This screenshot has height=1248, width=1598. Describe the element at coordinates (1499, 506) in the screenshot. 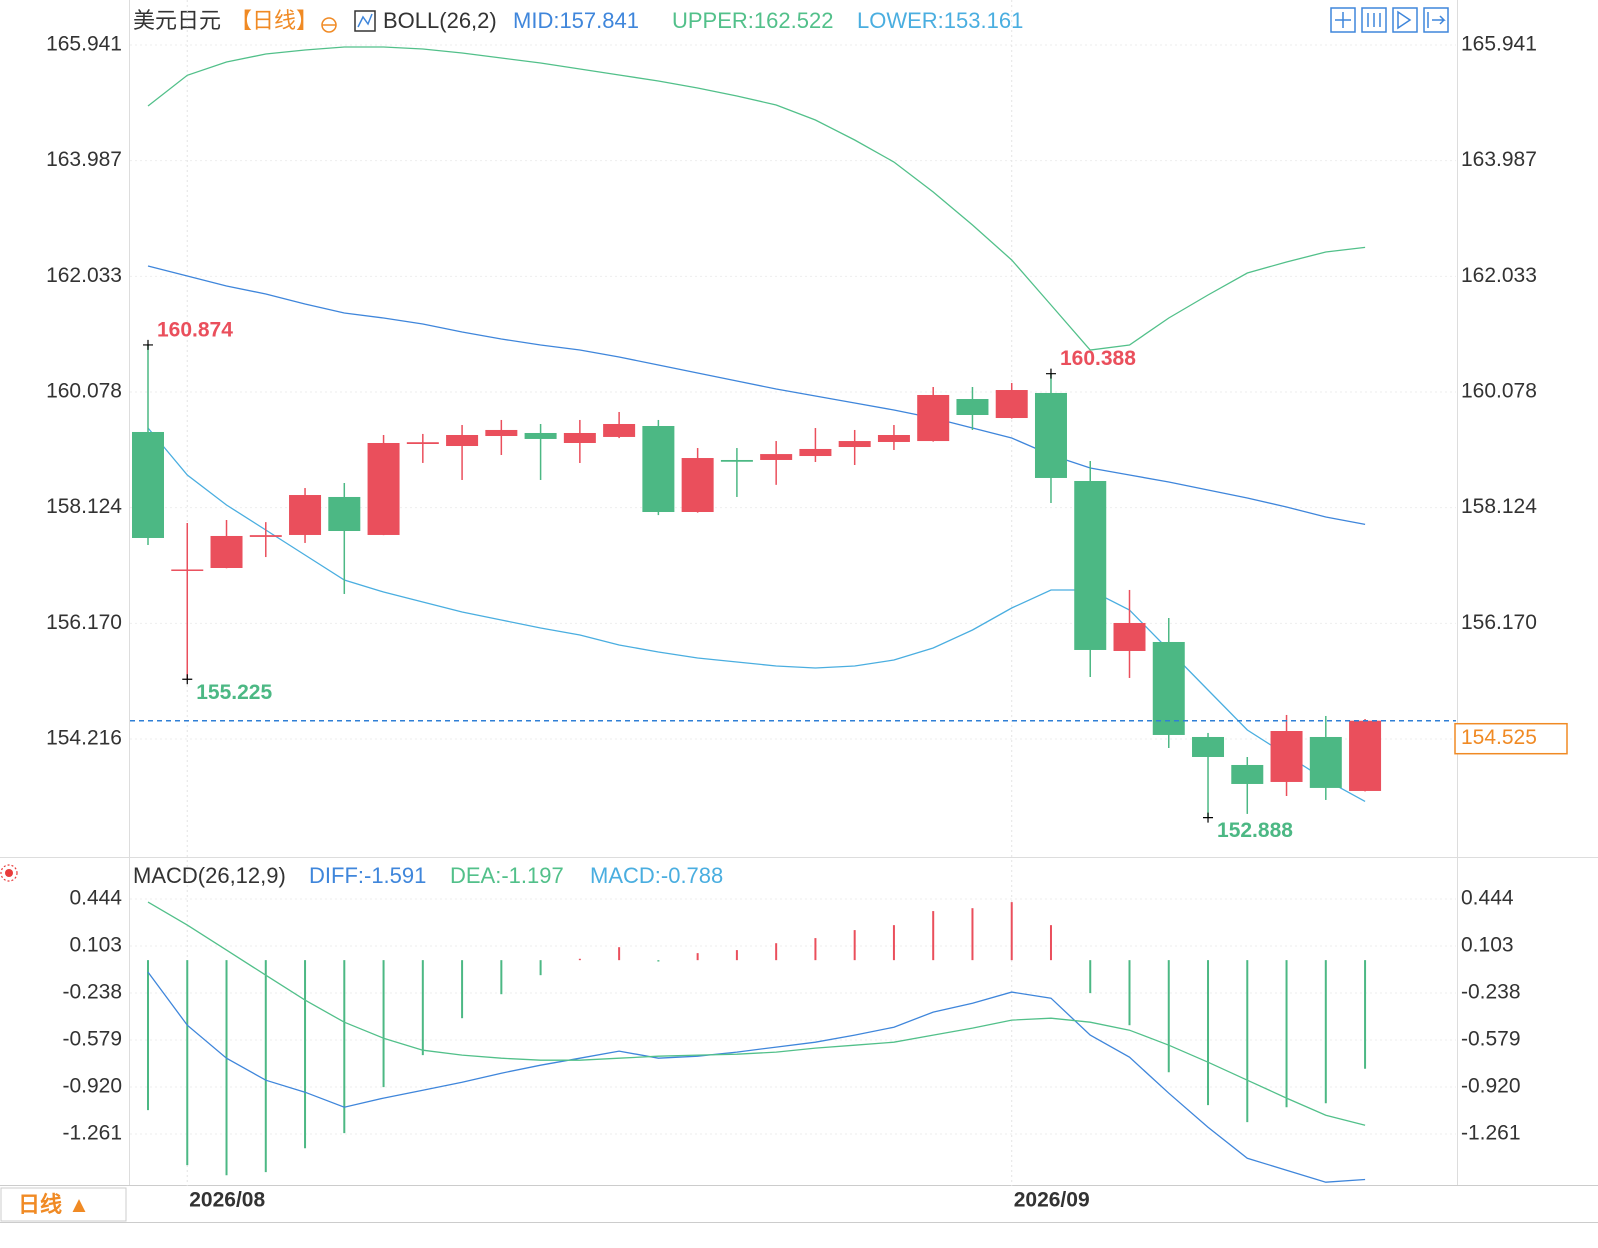

I see `y-tick-label-right: 158.124` at that location.